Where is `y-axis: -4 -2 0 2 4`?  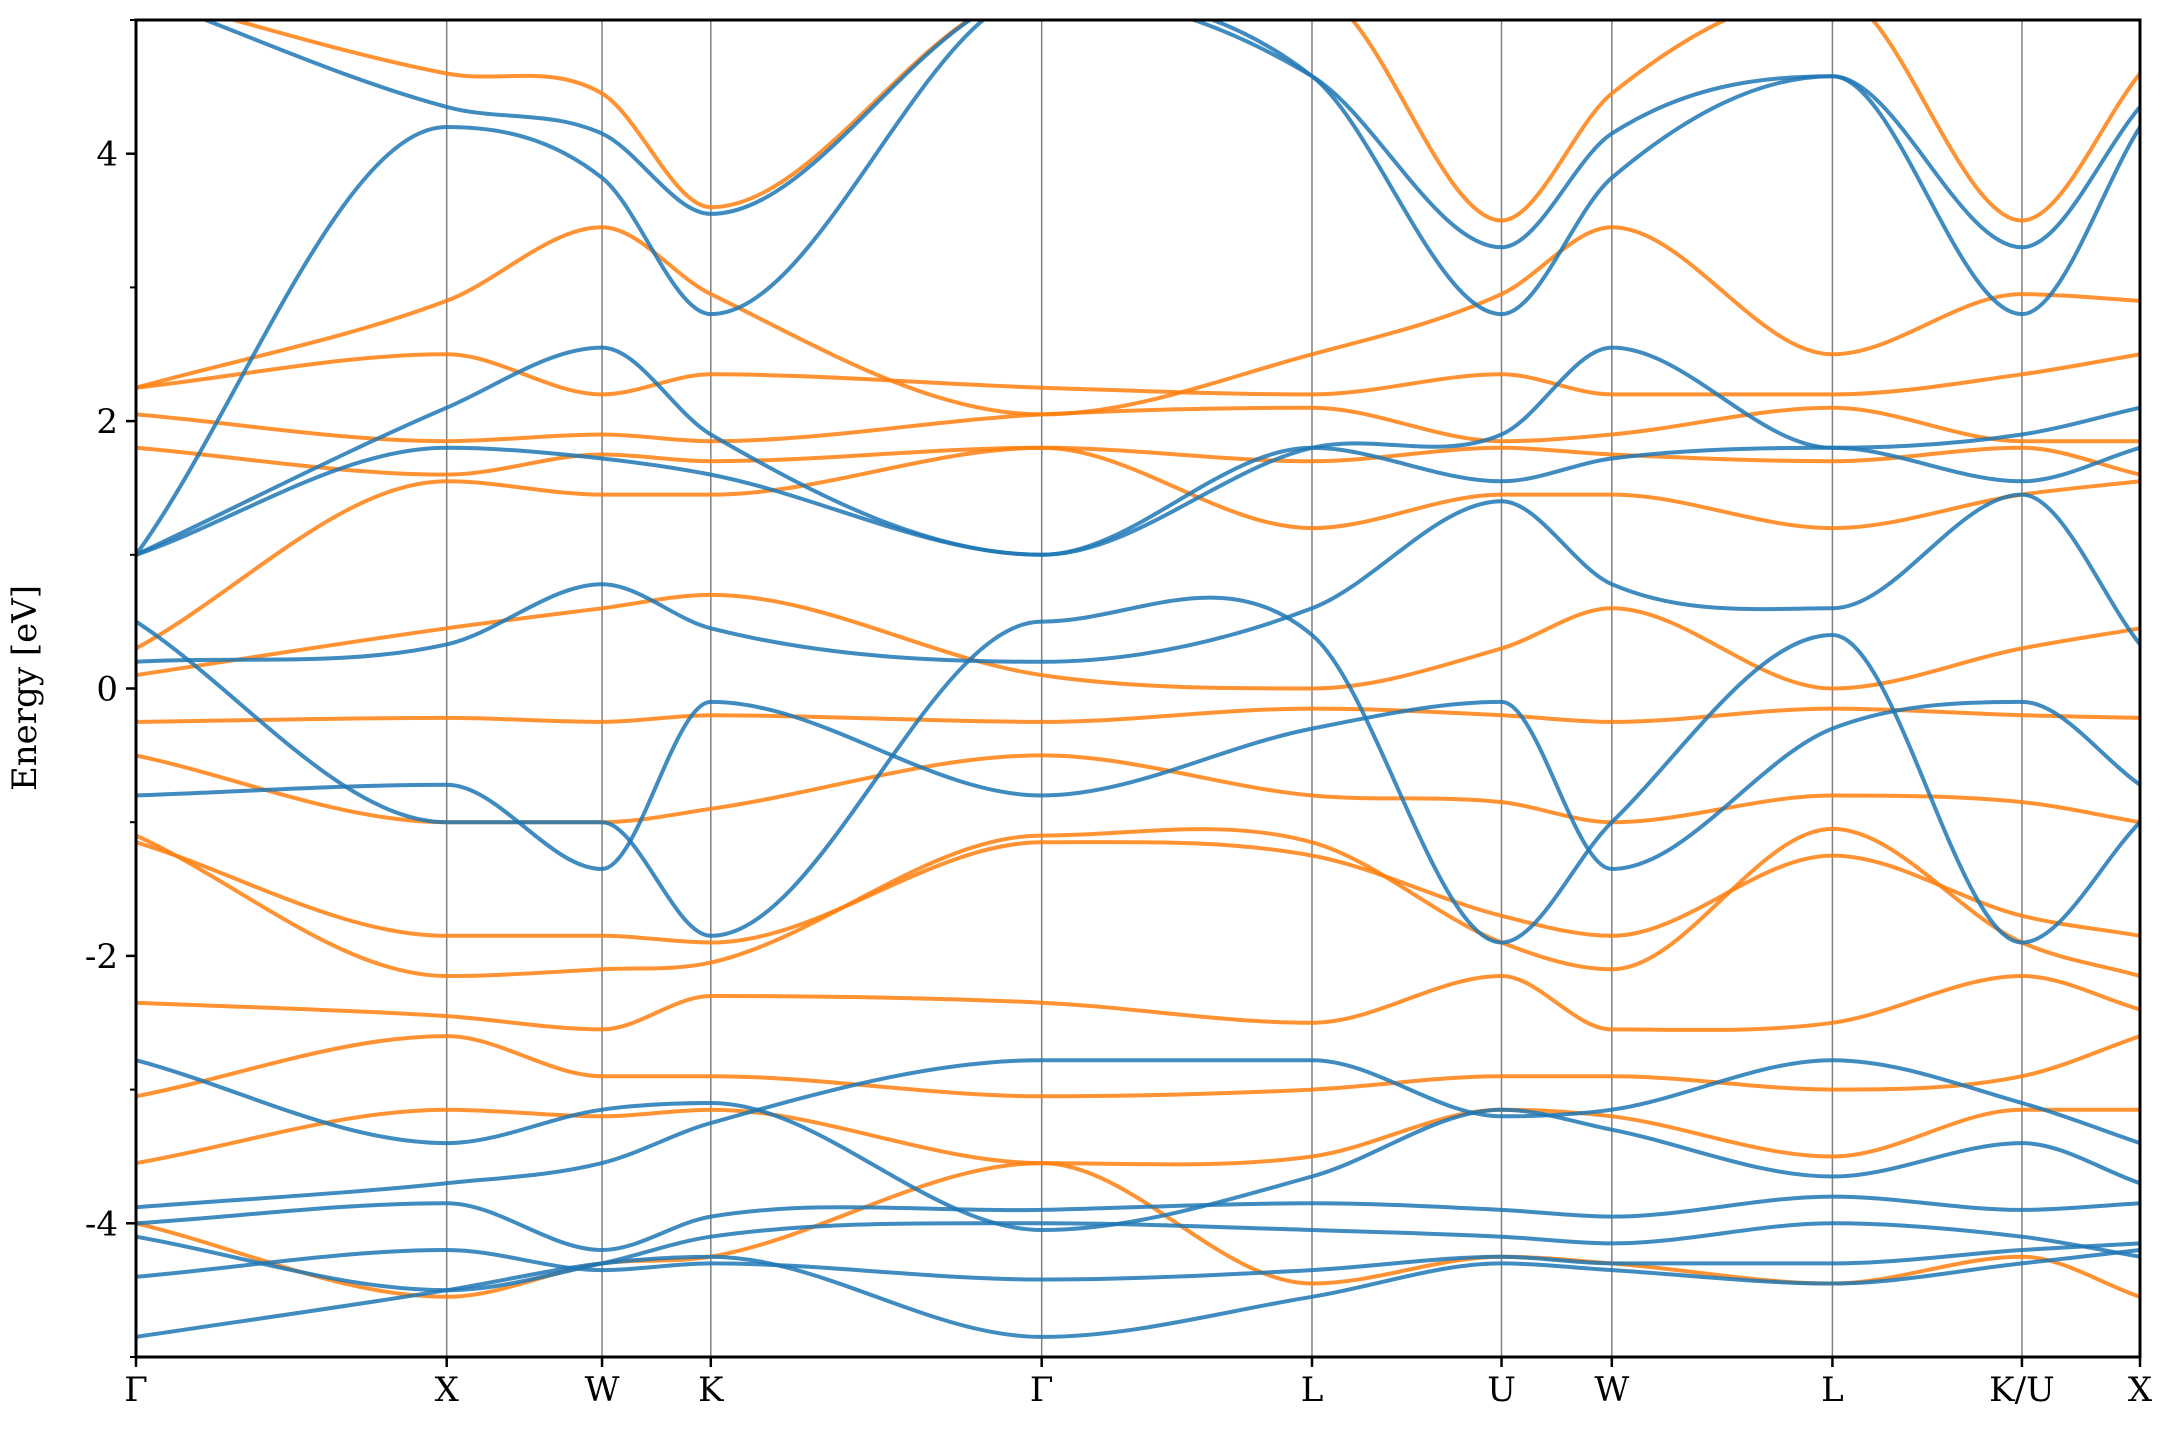 y-axis: -4 -2 0 2 4 is located at coordinates (110, 688).